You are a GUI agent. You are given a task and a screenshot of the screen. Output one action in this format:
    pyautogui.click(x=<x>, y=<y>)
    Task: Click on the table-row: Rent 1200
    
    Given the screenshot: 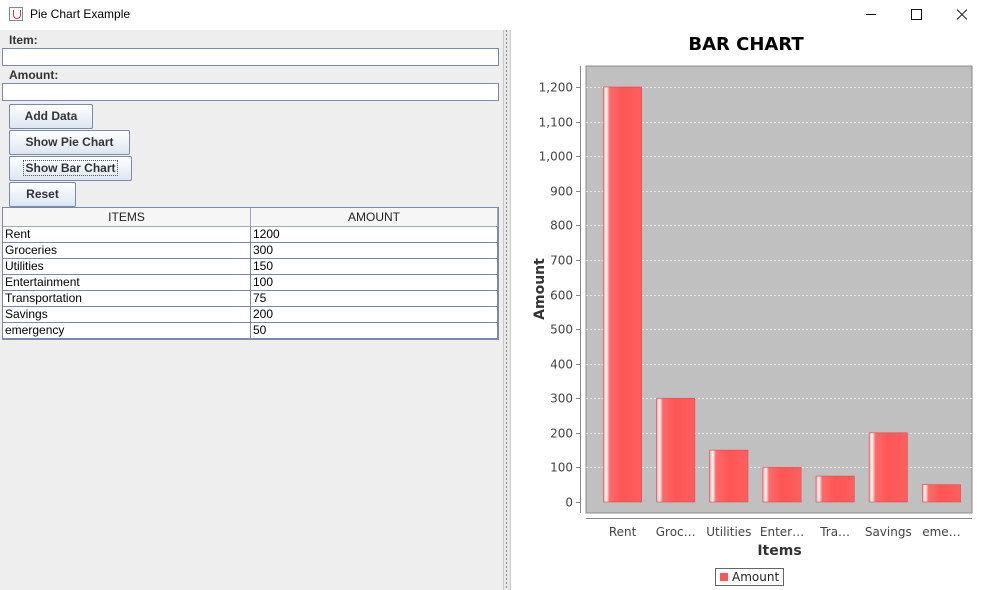 What is the action you would take?
    pyautogui.click(x=250, y=235)
    